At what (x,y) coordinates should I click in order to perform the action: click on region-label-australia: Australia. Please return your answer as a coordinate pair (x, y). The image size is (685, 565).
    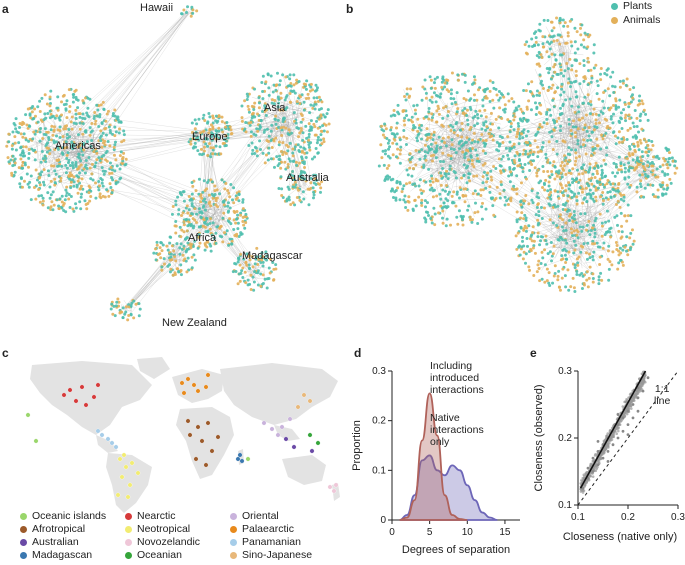
    Looking at the image, I should click on (307, 178).